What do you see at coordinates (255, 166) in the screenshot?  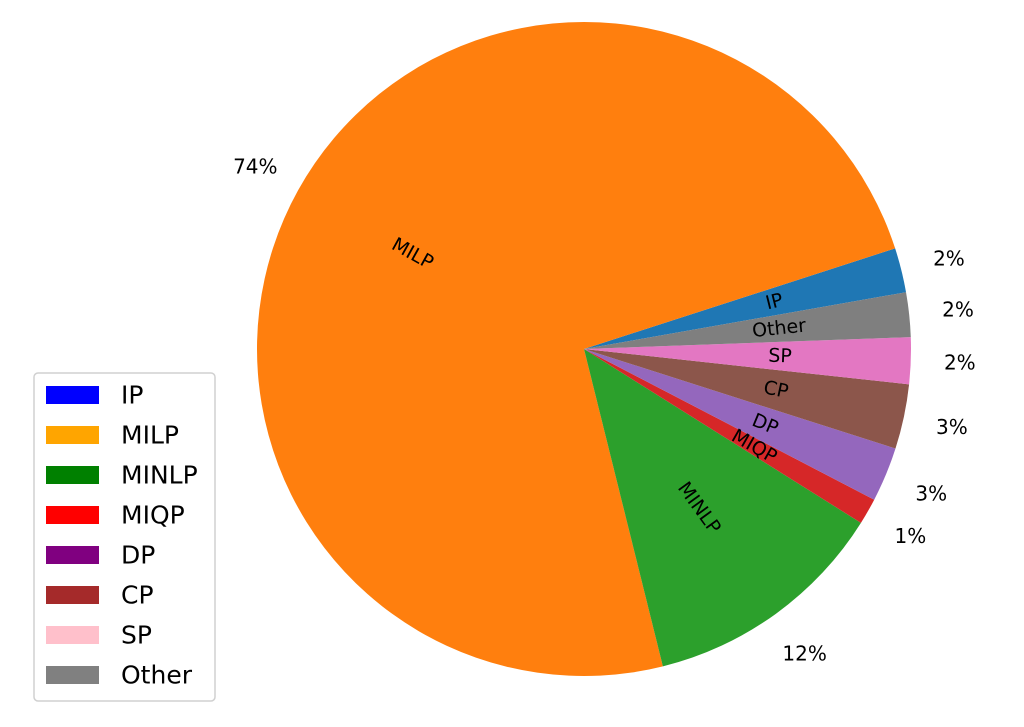 I see `percent-label-milp: 74%` at bounding box center [255, 166].